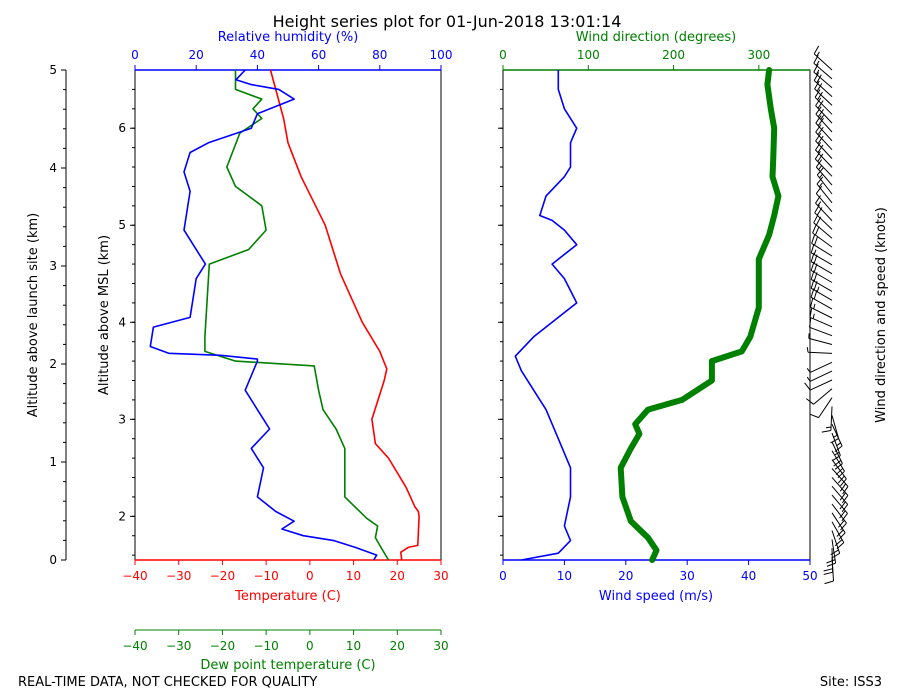 The width and height of the screenshot is (900, 700). What do you see at coordinates (222, 646) in the screenshot?
I see `dewpoint-tick-label: −20` at bounding box center [222, 646].